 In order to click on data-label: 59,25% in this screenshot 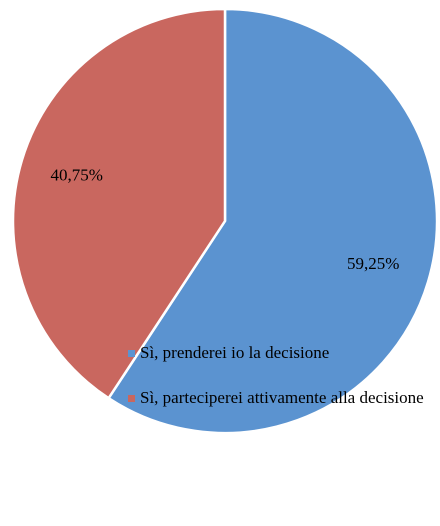, I will do `click(373, 263)`.